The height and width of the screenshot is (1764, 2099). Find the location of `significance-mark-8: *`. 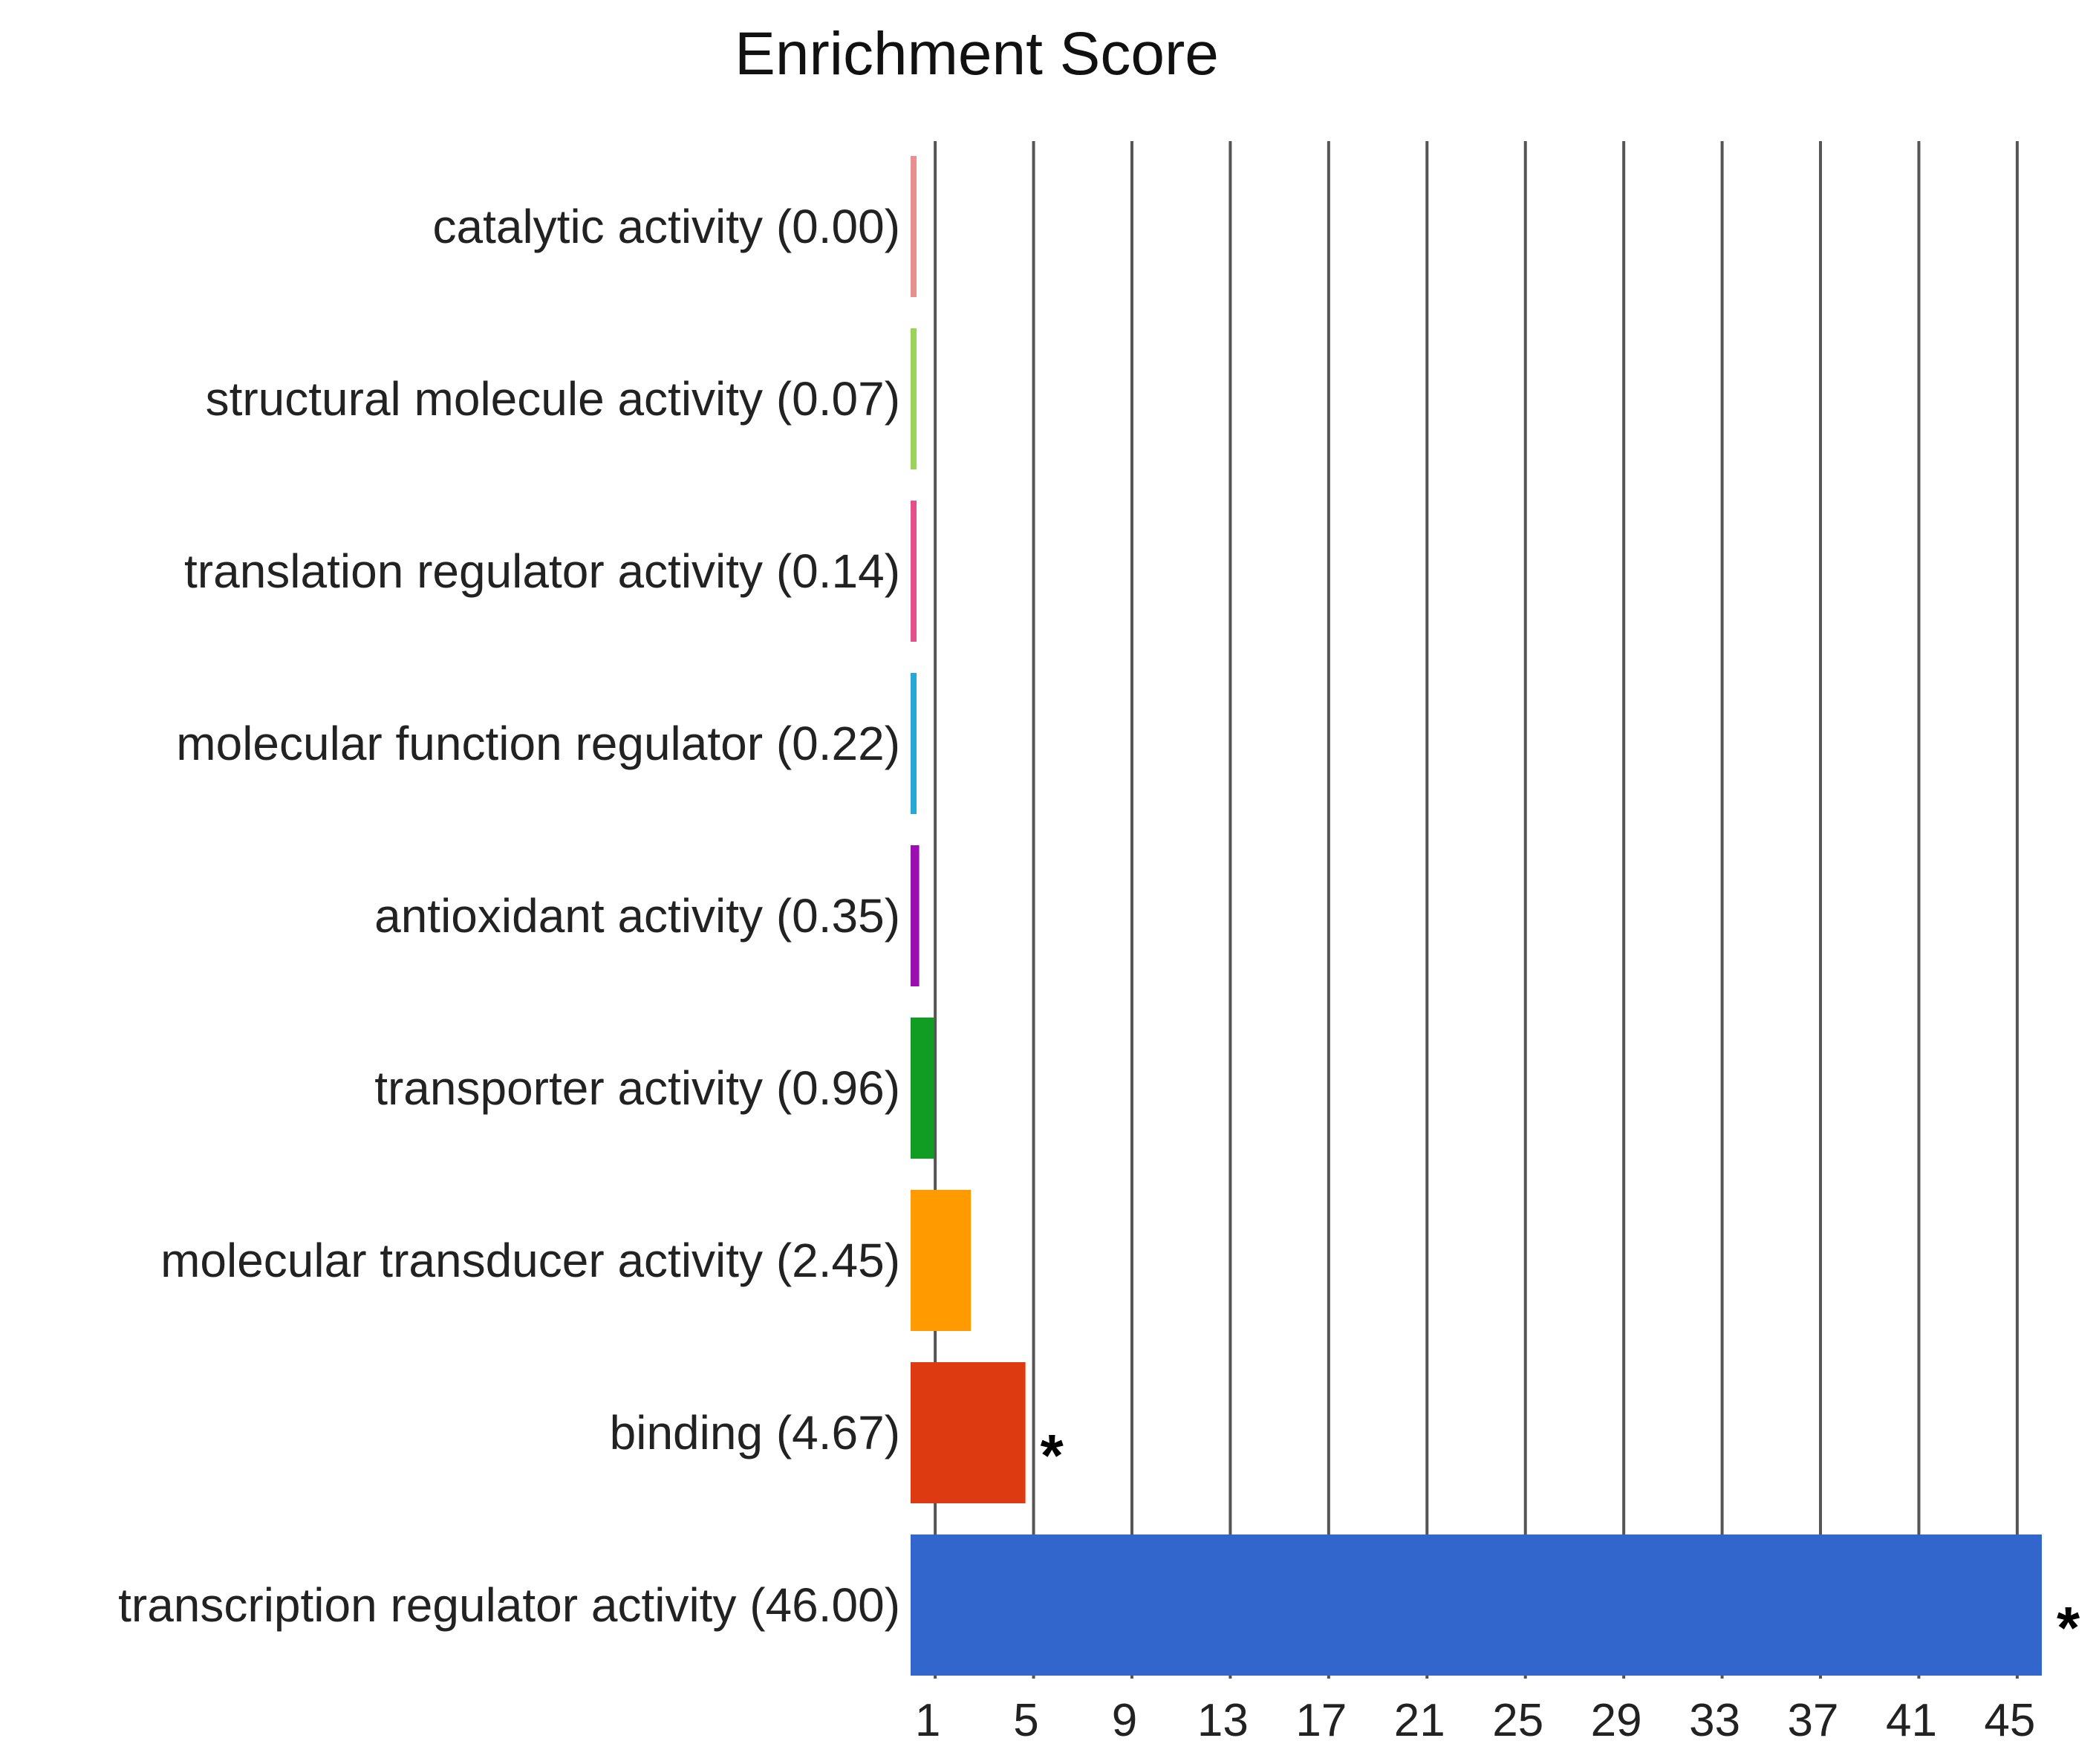

significance-mark-8: * is located at coordinates (2068, 1628).